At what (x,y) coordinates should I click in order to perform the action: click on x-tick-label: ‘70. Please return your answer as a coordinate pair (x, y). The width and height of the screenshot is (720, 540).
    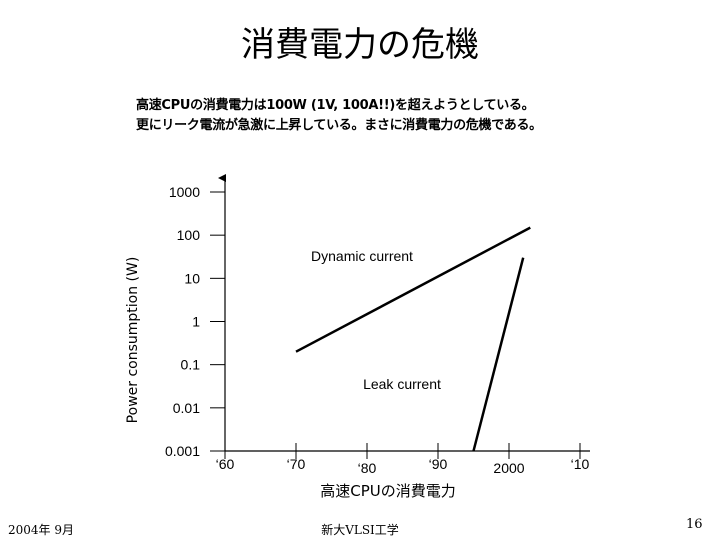
    Looking at the image, I should click on (296, 464).